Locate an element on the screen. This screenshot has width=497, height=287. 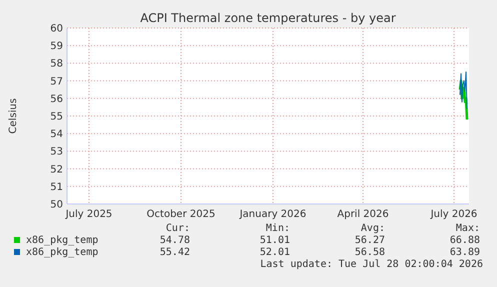
text: Avg: is located at coordinates (372, 228).